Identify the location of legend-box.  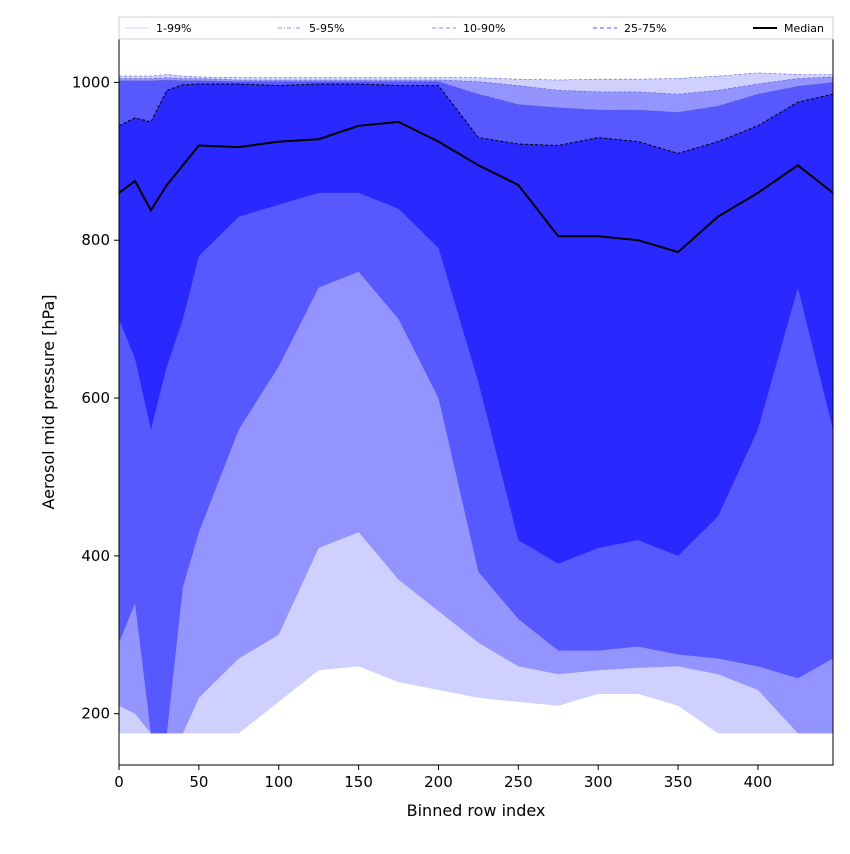
(476, 28).